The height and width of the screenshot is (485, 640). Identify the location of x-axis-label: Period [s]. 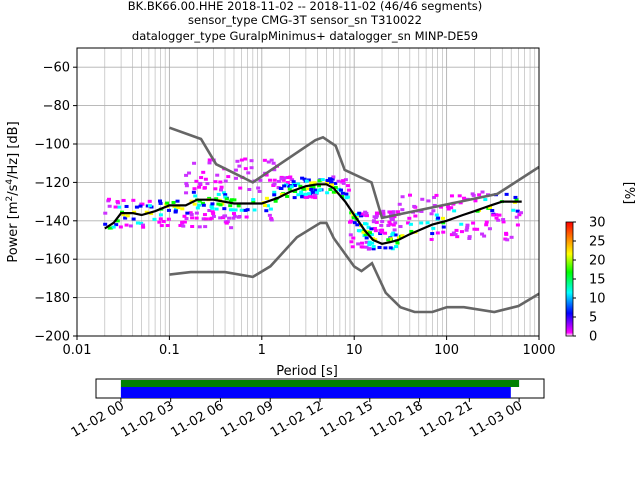
(307, 371).